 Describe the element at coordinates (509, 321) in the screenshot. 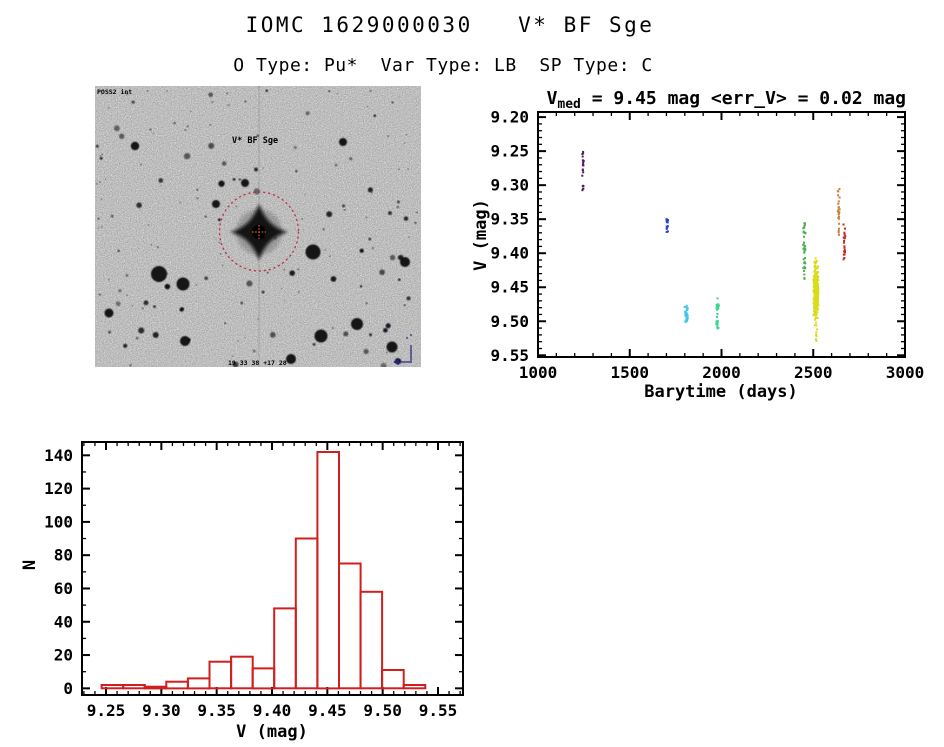

I see `y-tick-label: 9.50` at that location.